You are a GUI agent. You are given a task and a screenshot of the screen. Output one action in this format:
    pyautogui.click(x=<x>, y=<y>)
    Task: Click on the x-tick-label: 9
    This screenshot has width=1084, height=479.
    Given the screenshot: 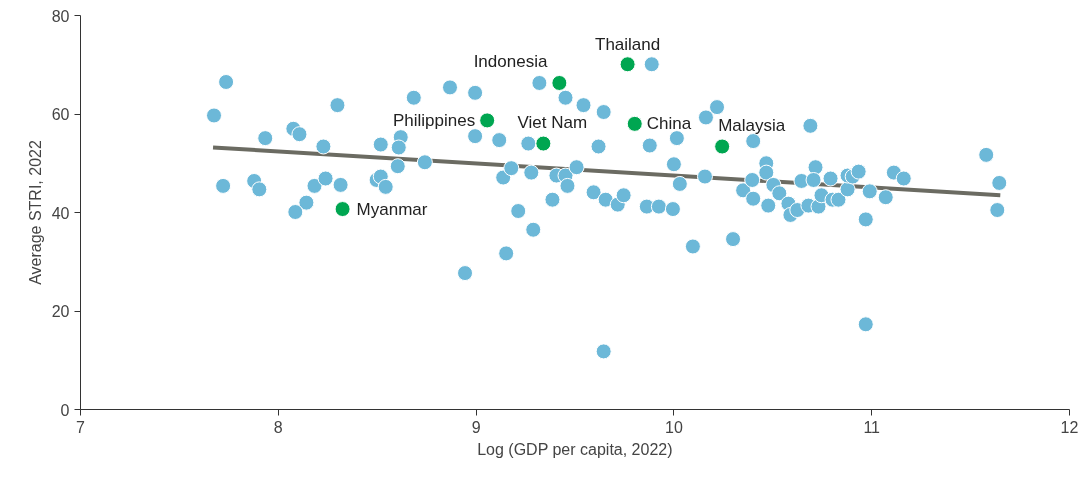 What is the action you would take?
    pyautogui.click(x=476, y=427)
    